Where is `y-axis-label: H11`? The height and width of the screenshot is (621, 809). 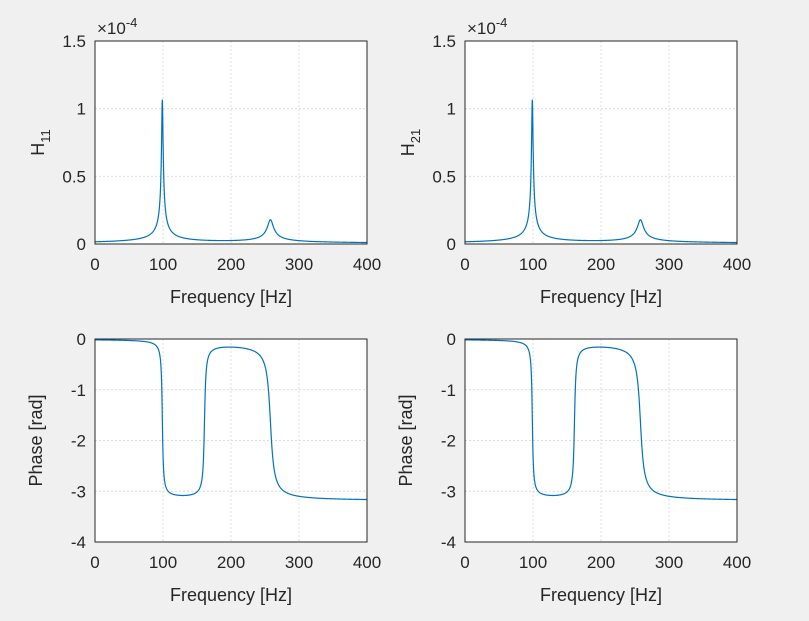 y-axis-label: H11 is located at coordinates (40, 142).